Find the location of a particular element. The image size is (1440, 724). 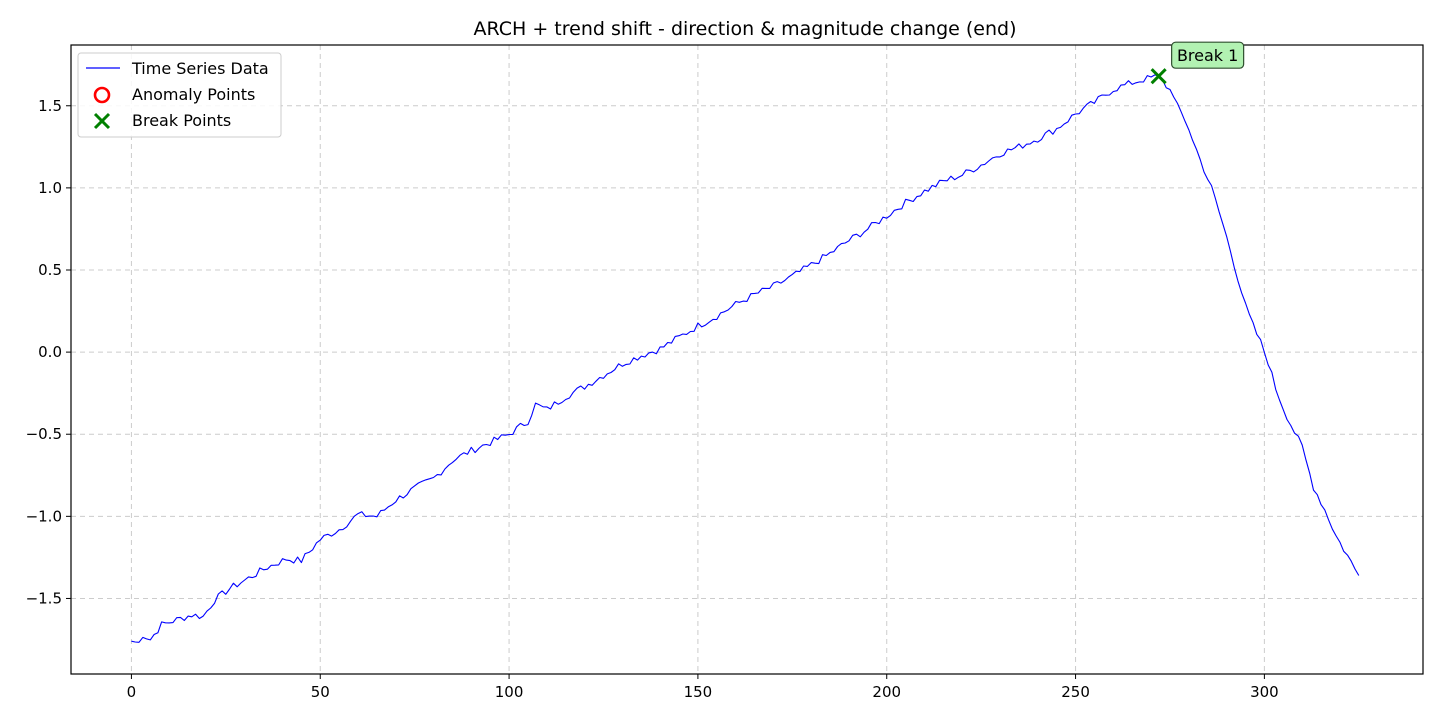

legend-label-anomaly: Anomaly Points is located at coordinates (193, 94).